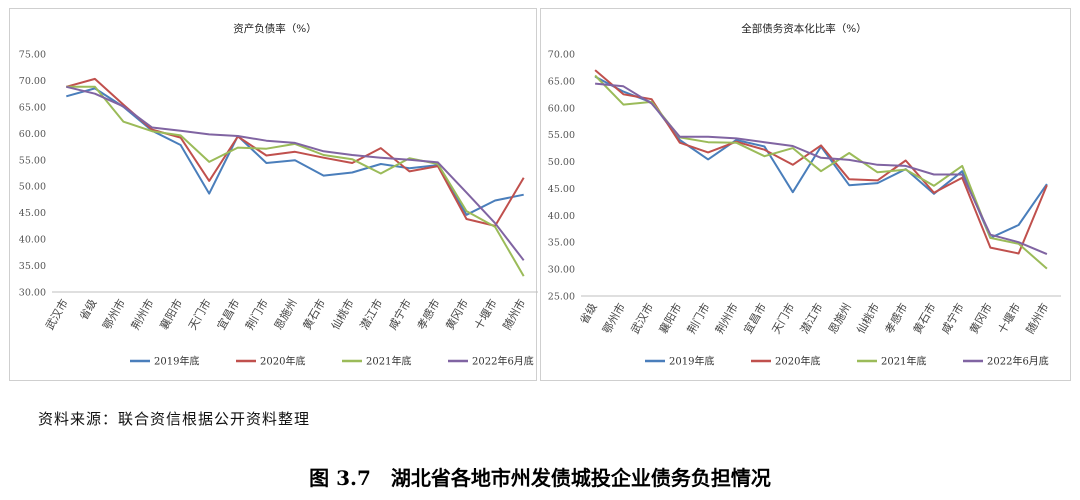 The image size is (1080, 500). Describe the element at coordinates (561, 297) in the screenshot. I see `y-tick-label: 25.00` at that location.